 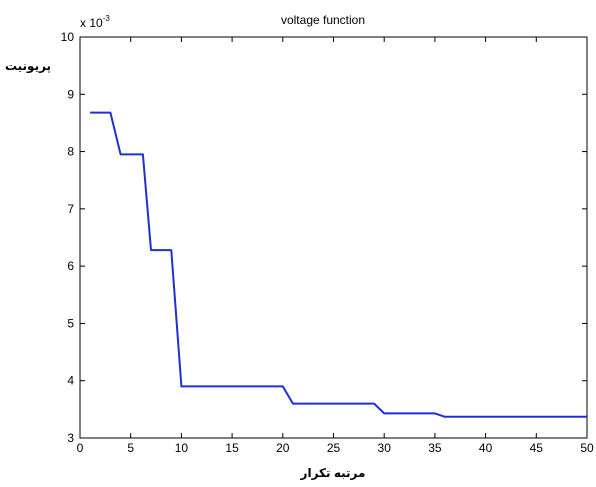 I want to click on y-tick-label: 8, so click(x=70, y=152).